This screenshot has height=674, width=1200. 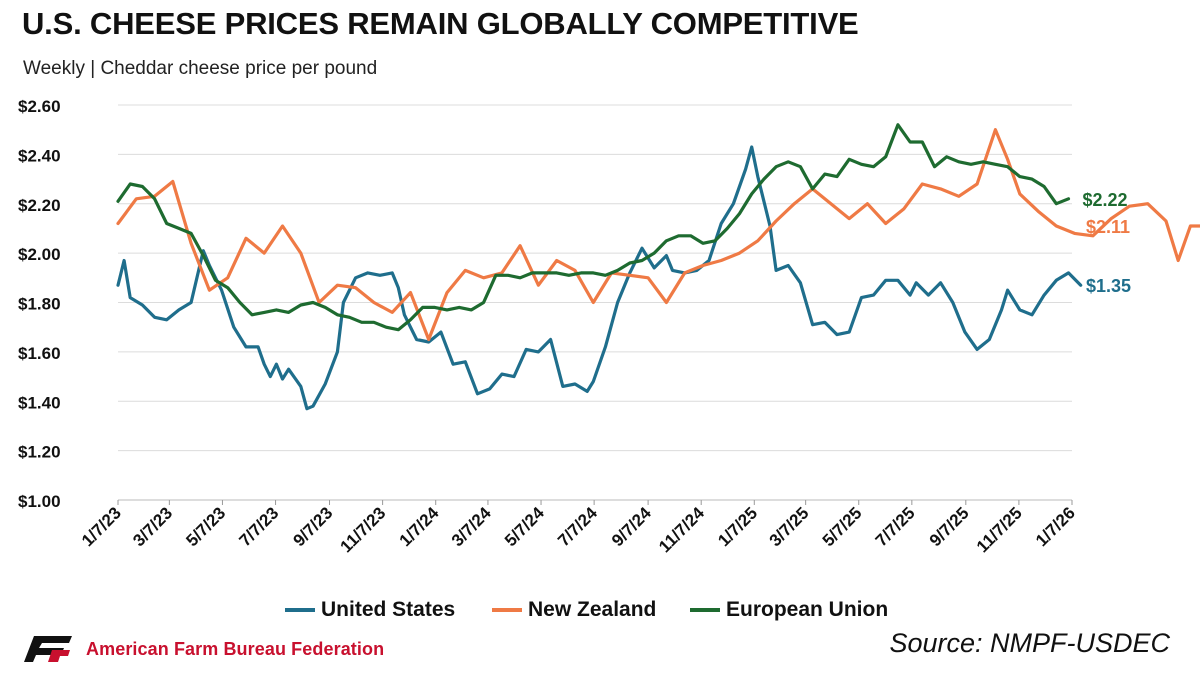 I want to click on legend-item-new-zealand: New Zealand, so click(x=574, y=610).